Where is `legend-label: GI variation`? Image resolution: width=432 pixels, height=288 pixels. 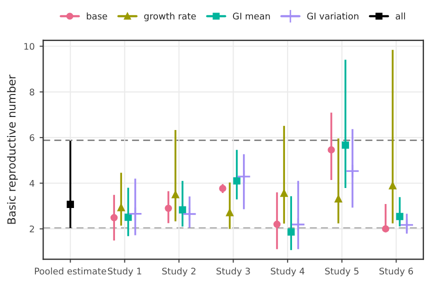 legend-label: GI variation is located at coordinates (332, 16).